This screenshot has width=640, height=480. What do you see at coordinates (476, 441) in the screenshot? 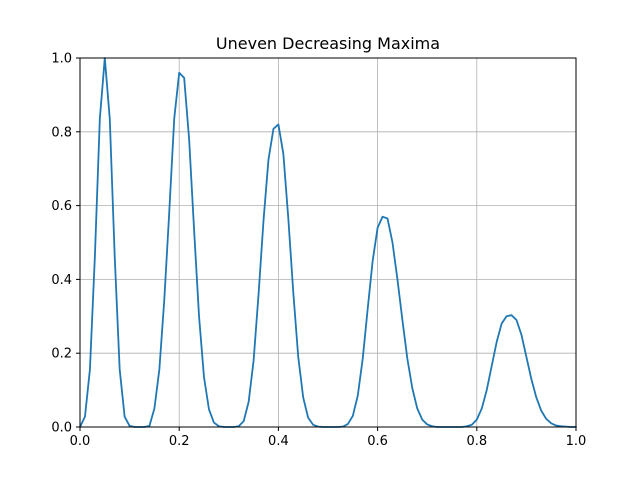
I see `x-tick-label: 0.8` at bounding box center [476, 441].